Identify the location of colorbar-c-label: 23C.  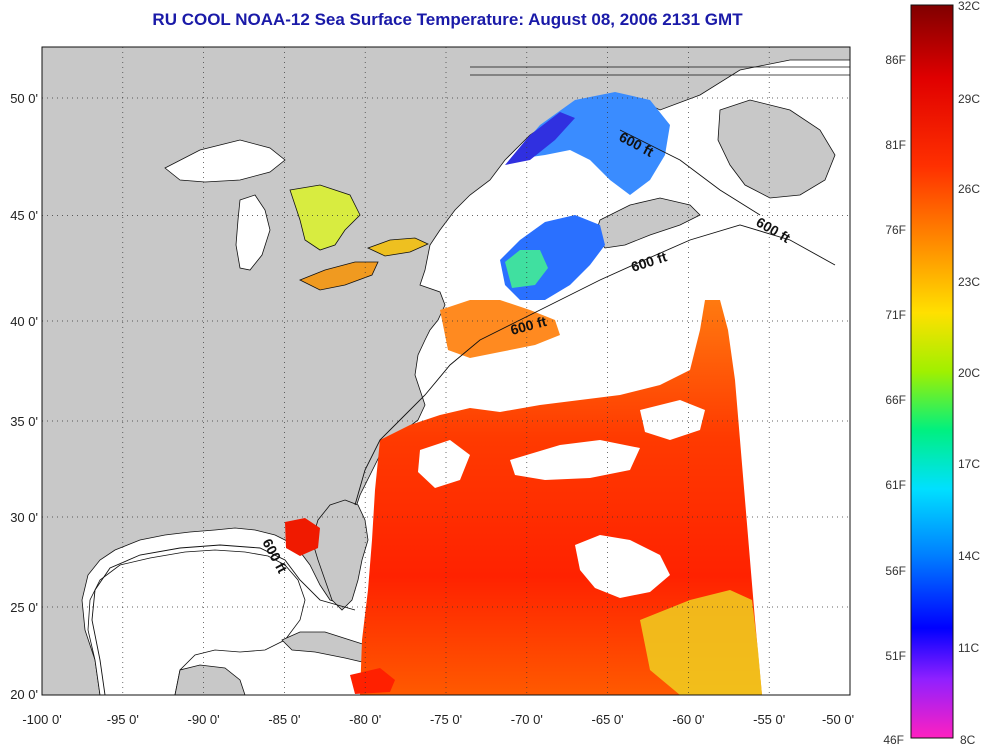
(969, 282).